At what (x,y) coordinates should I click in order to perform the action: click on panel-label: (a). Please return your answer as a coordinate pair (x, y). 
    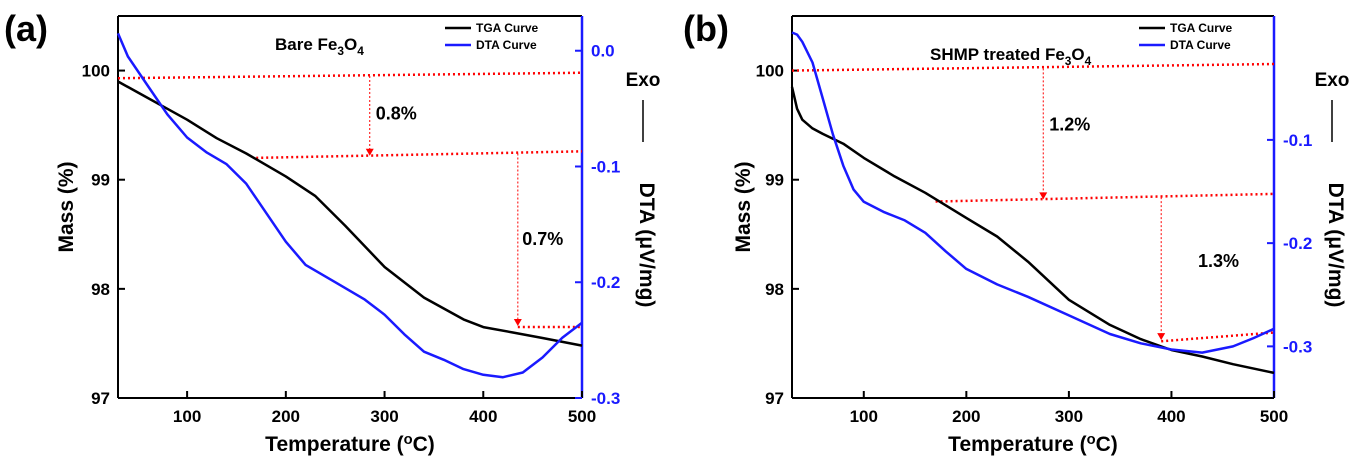
    Looking at the image, I should click on (26, 28).